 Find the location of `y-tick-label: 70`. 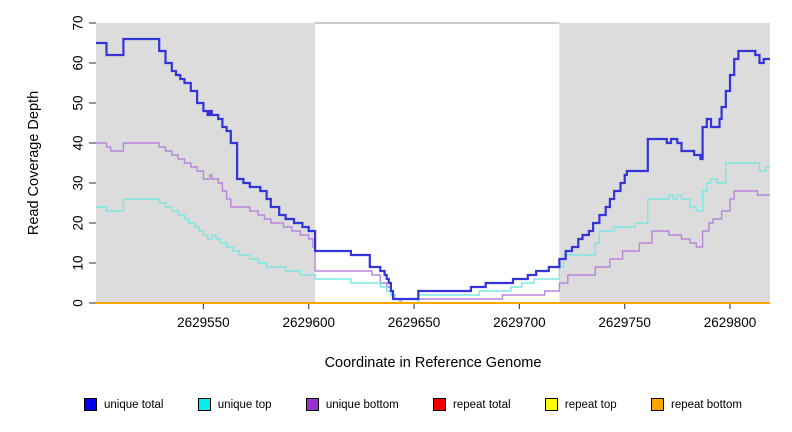

y-tick-label: 70 is located at coordinates (78, 22).